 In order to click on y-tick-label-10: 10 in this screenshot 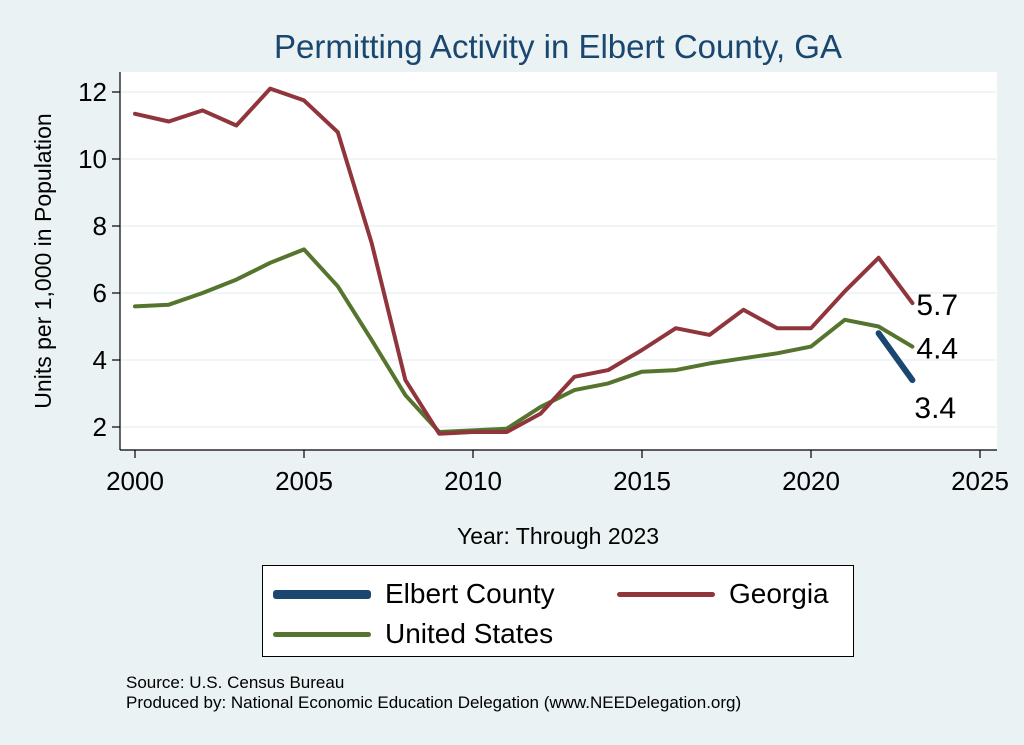, I will do `click(92, 159)`.